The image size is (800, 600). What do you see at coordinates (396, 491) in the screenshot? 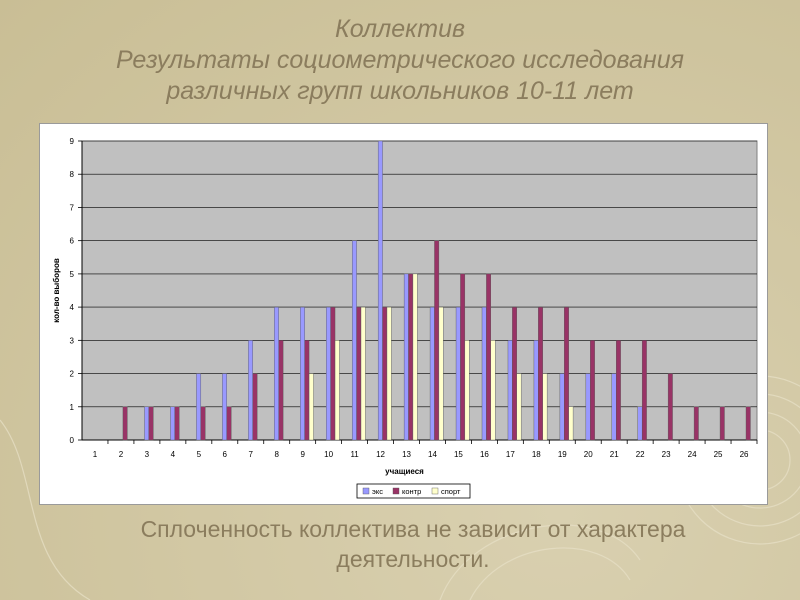
I see `legend-swatch-контр` at bounding box center [396, 491].